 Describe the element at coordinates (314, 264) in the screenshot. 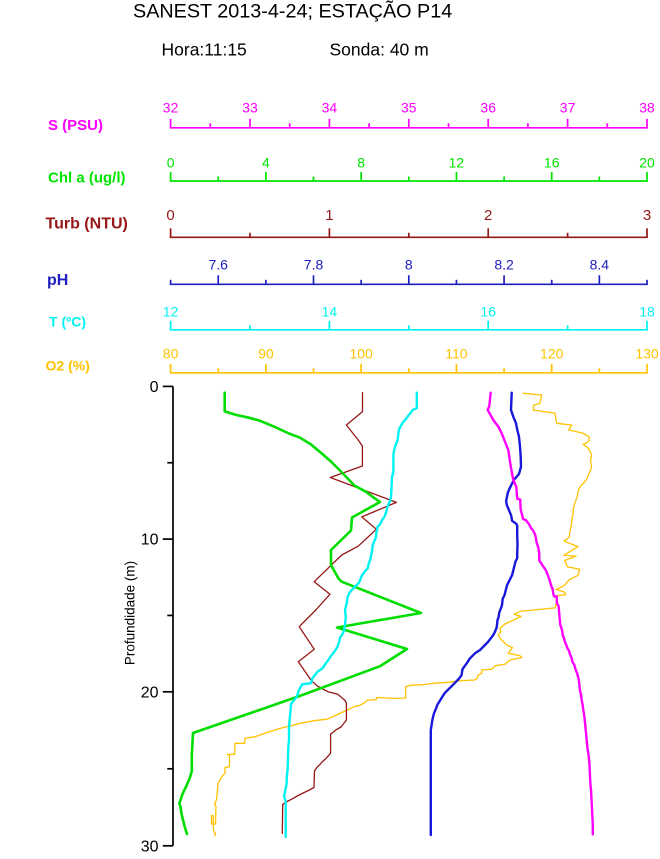

I see `svg-text: 7.8` at that location.